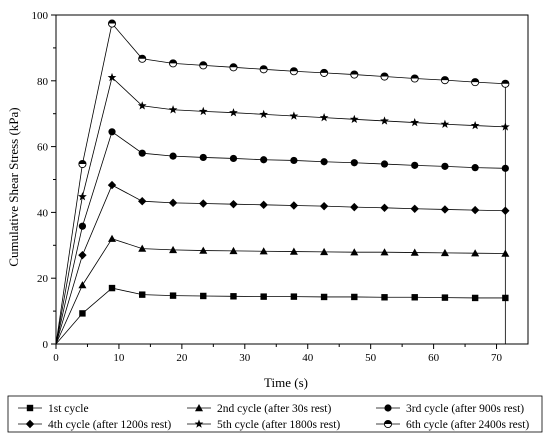 The width and height of the screenshot is (550, 442). I want to click on x-tick-label: 40, so click(308, 358).